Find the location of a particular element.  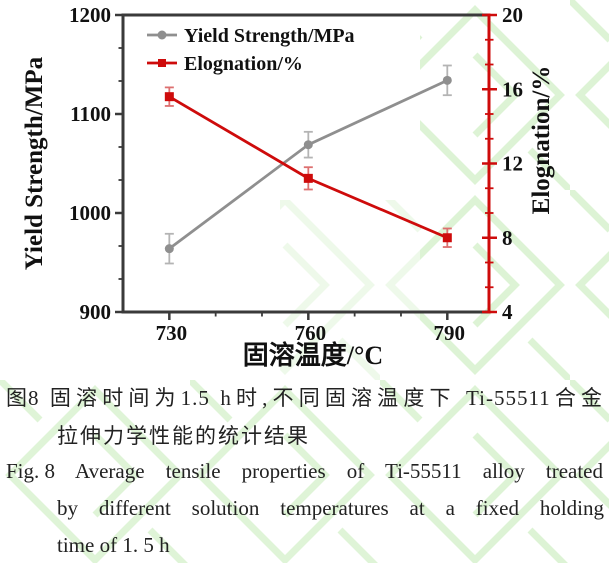

legend-label: Yield Strength/MPa is located at coordinates (269, 36).